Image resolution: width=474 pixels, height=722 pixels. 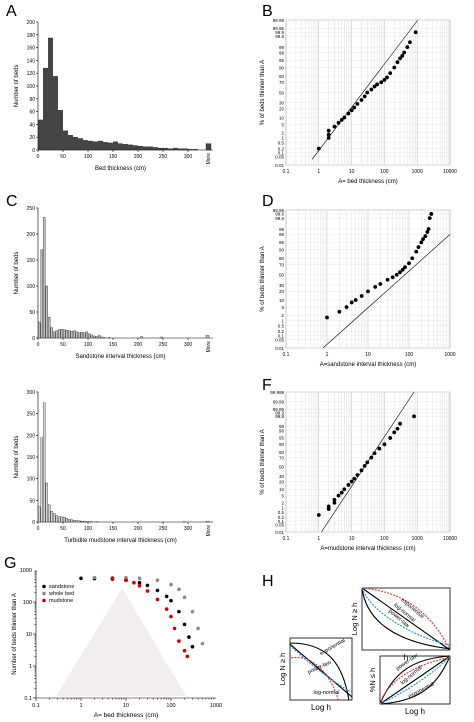 I want to click on data-point-mudstone, so click(x=134, y=582).